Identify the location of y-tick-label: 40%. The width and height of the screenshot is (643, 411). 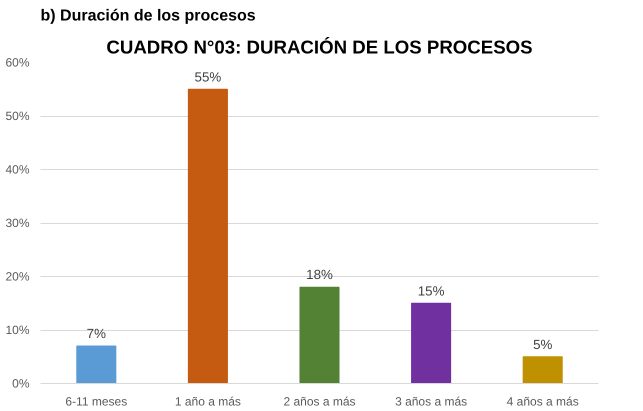
(17, 169).